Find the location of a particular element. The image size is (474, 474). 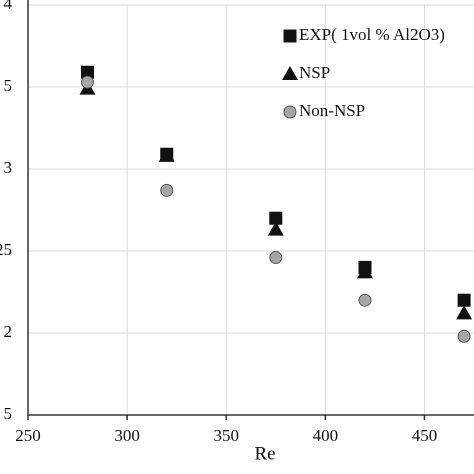

legend-label: NSP is located at coordinates (314, 72).